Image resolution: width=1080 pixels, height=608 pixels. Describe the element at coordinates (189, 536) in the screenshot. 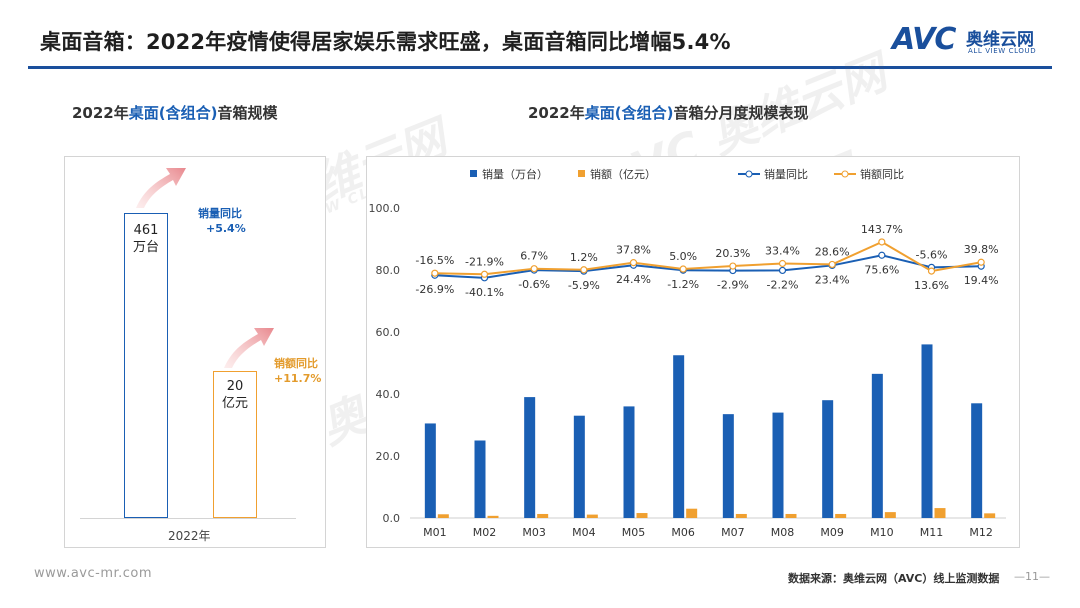

I see `year-label: 2022年` at that location.